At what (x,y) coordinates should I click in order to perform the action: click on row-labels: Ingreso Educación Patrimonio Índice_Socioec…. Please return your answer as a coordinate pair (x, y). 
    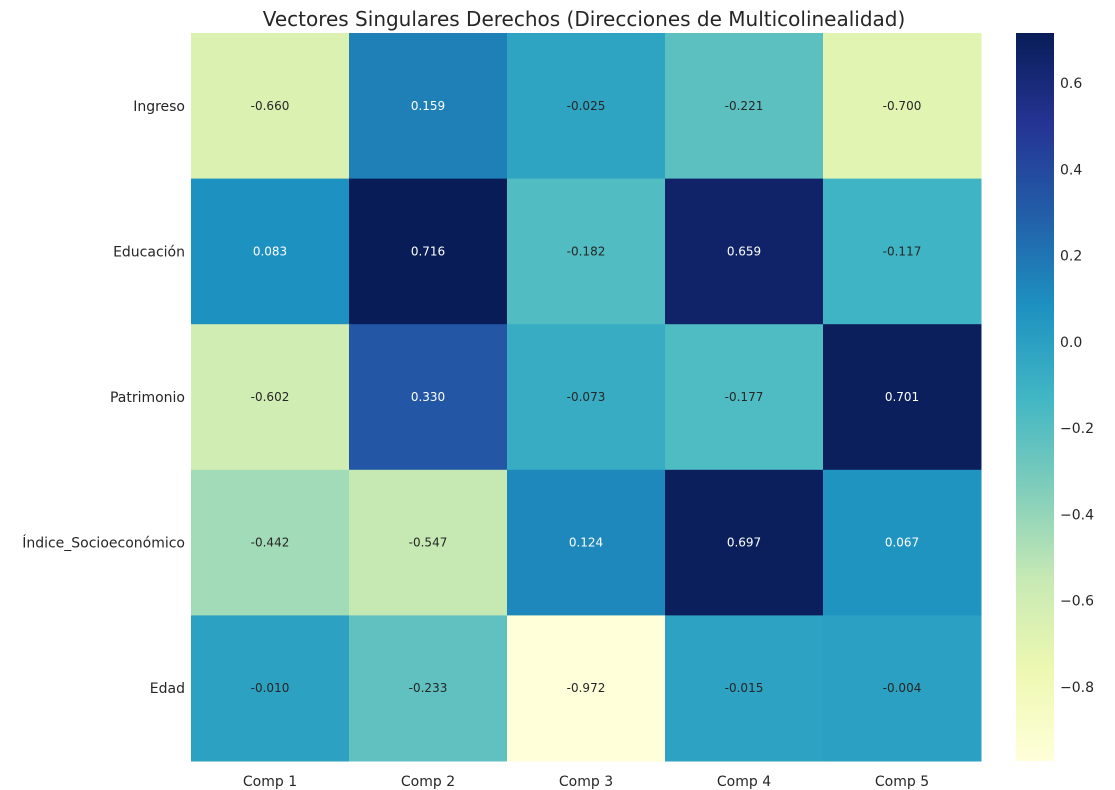
    Looking at the image, I should click on (103, 398).